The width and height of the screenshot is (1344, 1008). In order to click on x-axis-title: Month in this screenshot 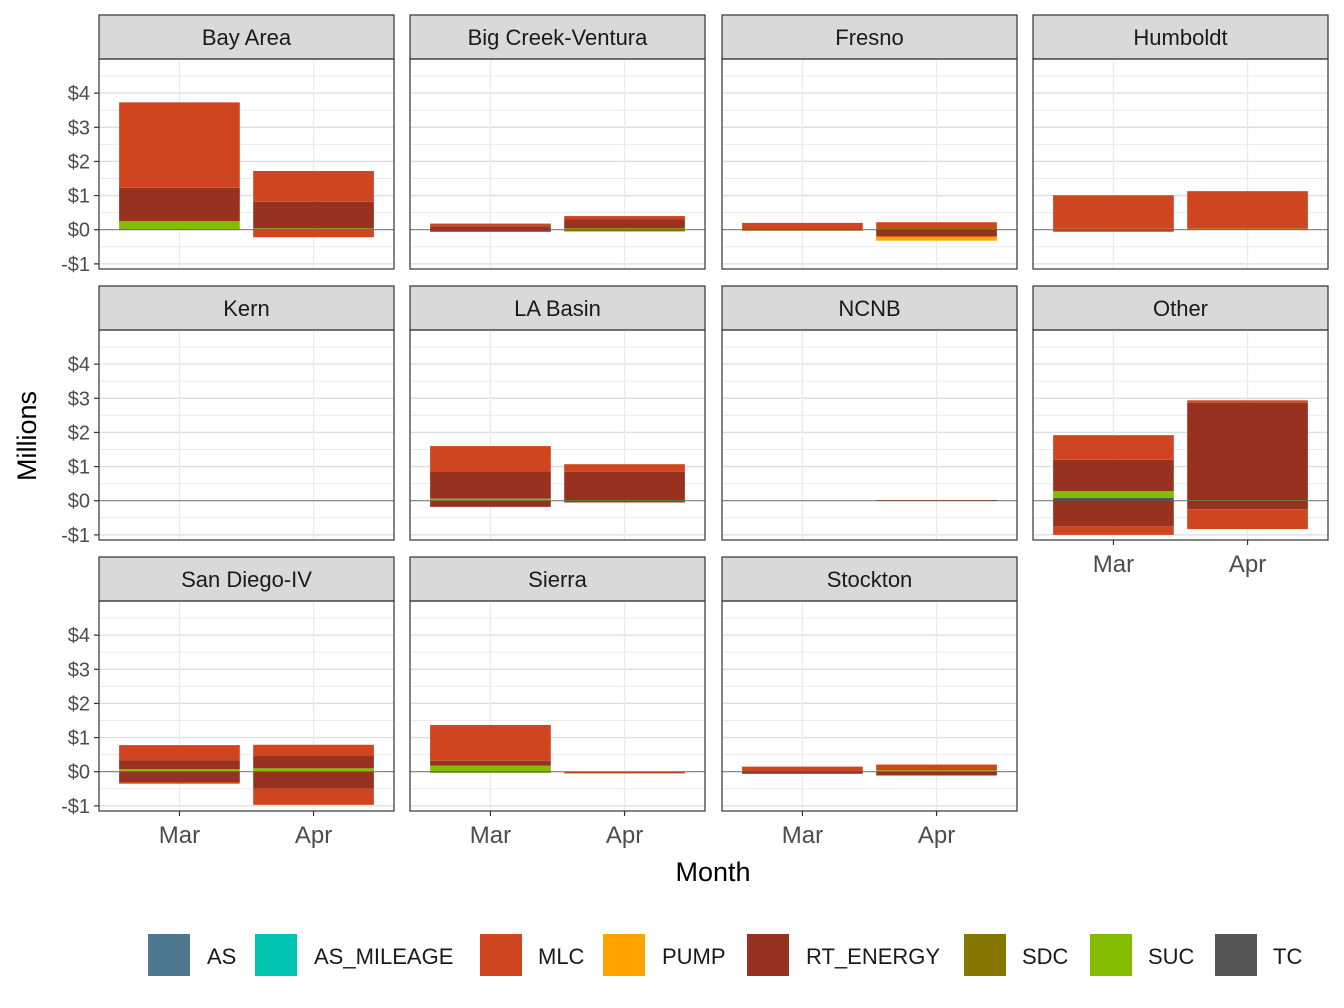, I will do `click(712, 872)`.